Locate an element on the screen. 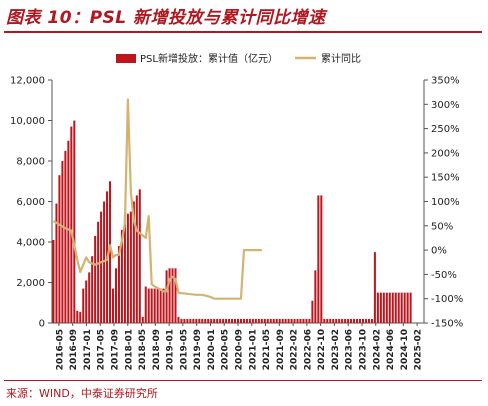  right-tick-label: 350% is located at coordinates (445, 81).